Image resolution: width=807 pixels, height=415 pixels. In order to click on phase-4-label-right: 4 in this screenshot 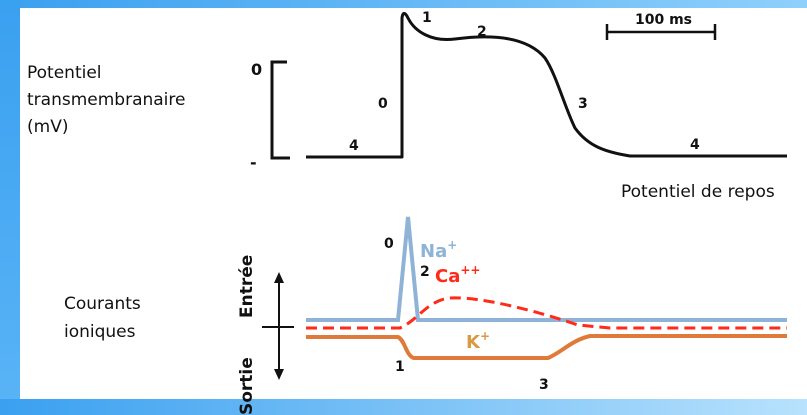, I will do `click(695, 145)`.